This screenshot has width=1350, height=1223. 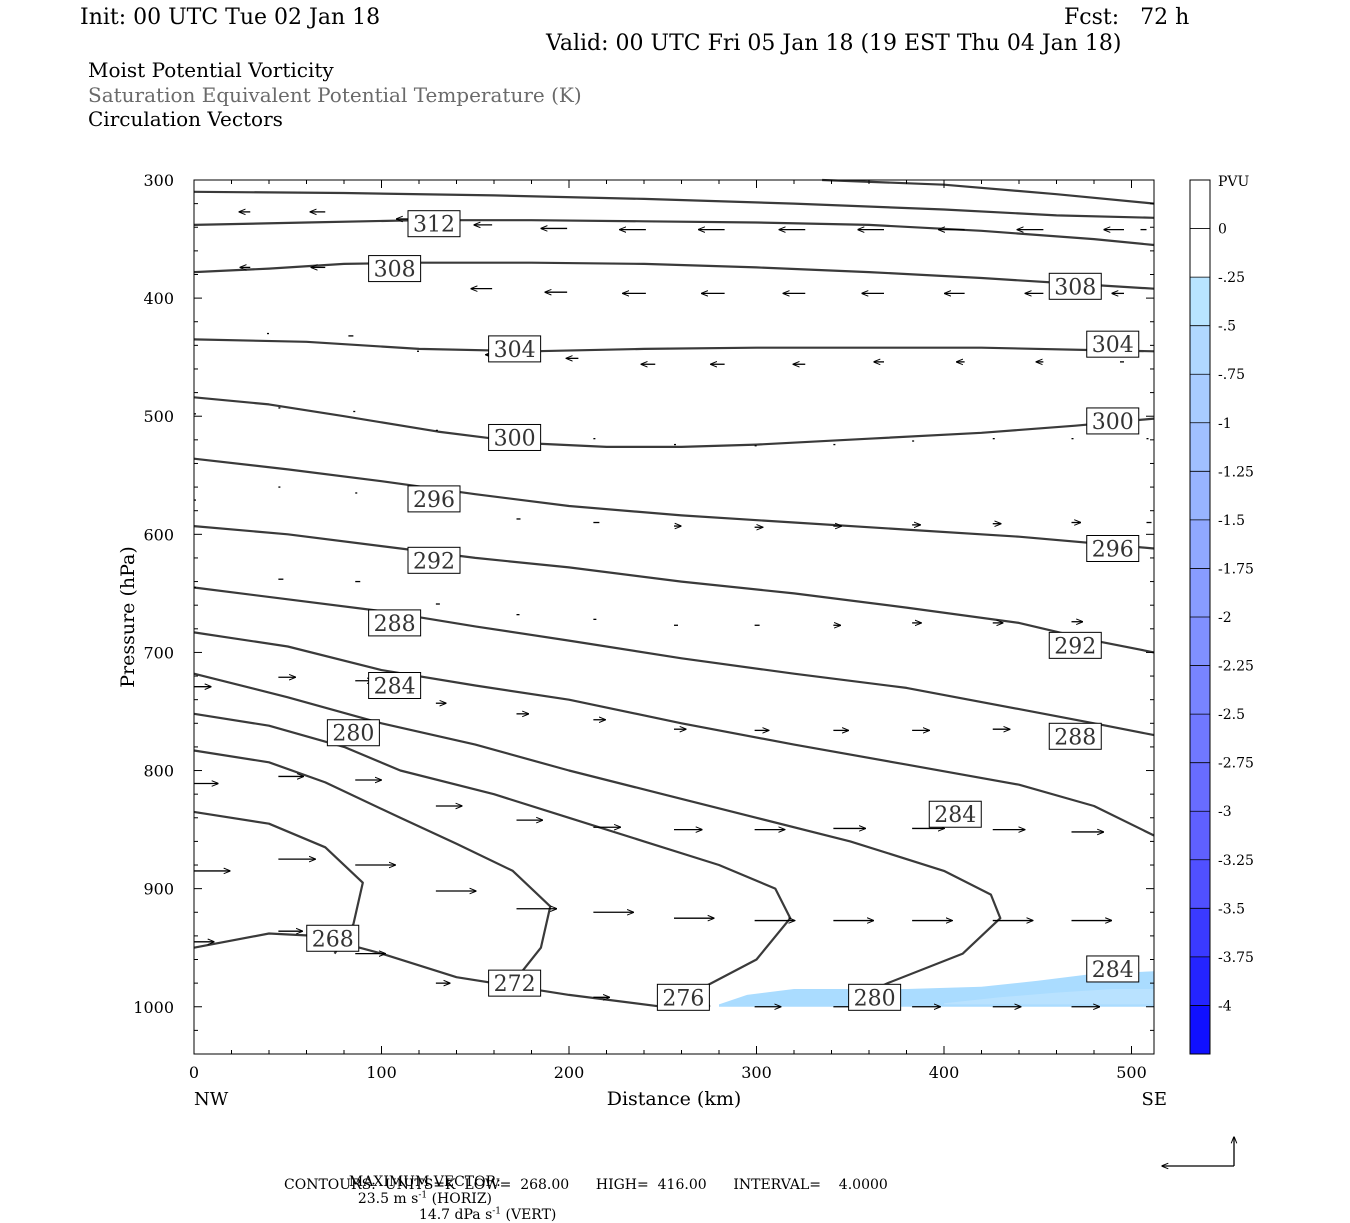 What do you see at coordinates (1127, 17) in the screenshot?
I see `forecast-hour: Fcst: 72 h` at bounding box center [1127, 17].